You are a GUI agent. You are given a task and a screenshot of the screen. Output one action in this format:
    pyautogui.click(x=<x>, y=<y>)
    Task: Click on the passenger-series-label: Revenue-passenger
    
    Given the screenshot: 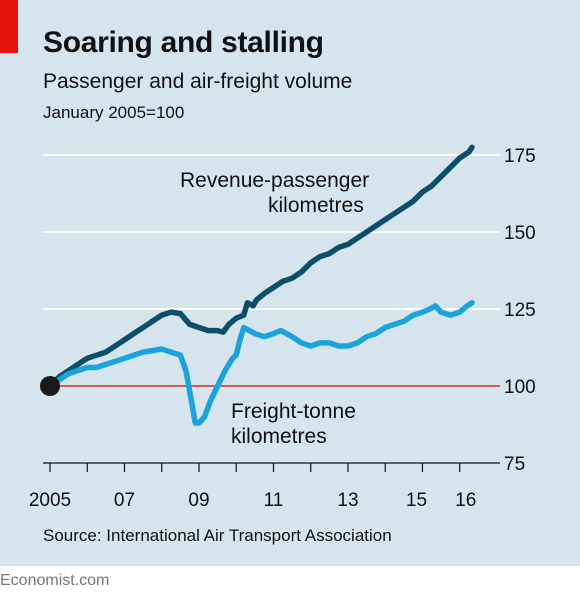 What is the action you would take?
    pyautogui.click(x=274, y=180)
    